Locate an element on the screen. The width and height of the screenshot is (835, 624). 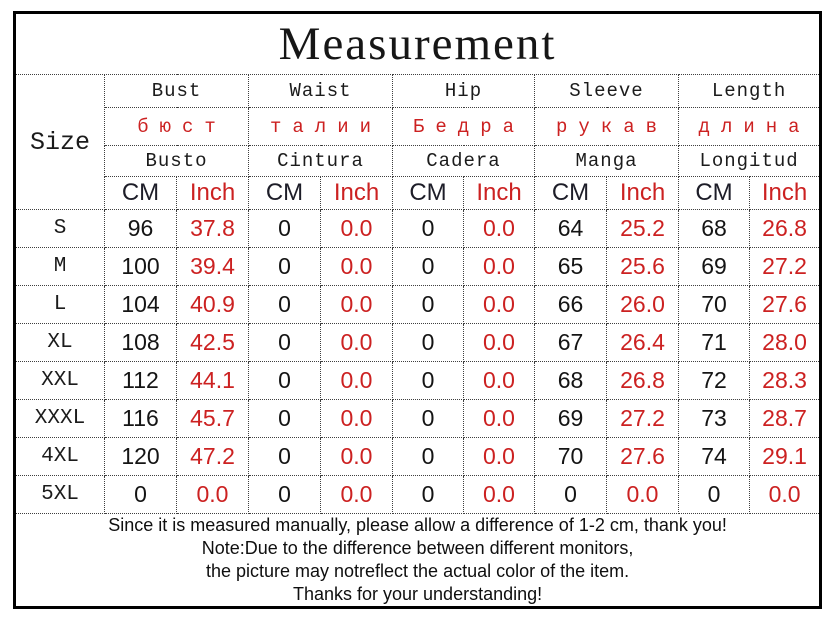
table-row-xxl: XXL 112 44.1 0 0.0 0 0.0 68 26.8 72 28.3 is located at coordinates (418, 380).